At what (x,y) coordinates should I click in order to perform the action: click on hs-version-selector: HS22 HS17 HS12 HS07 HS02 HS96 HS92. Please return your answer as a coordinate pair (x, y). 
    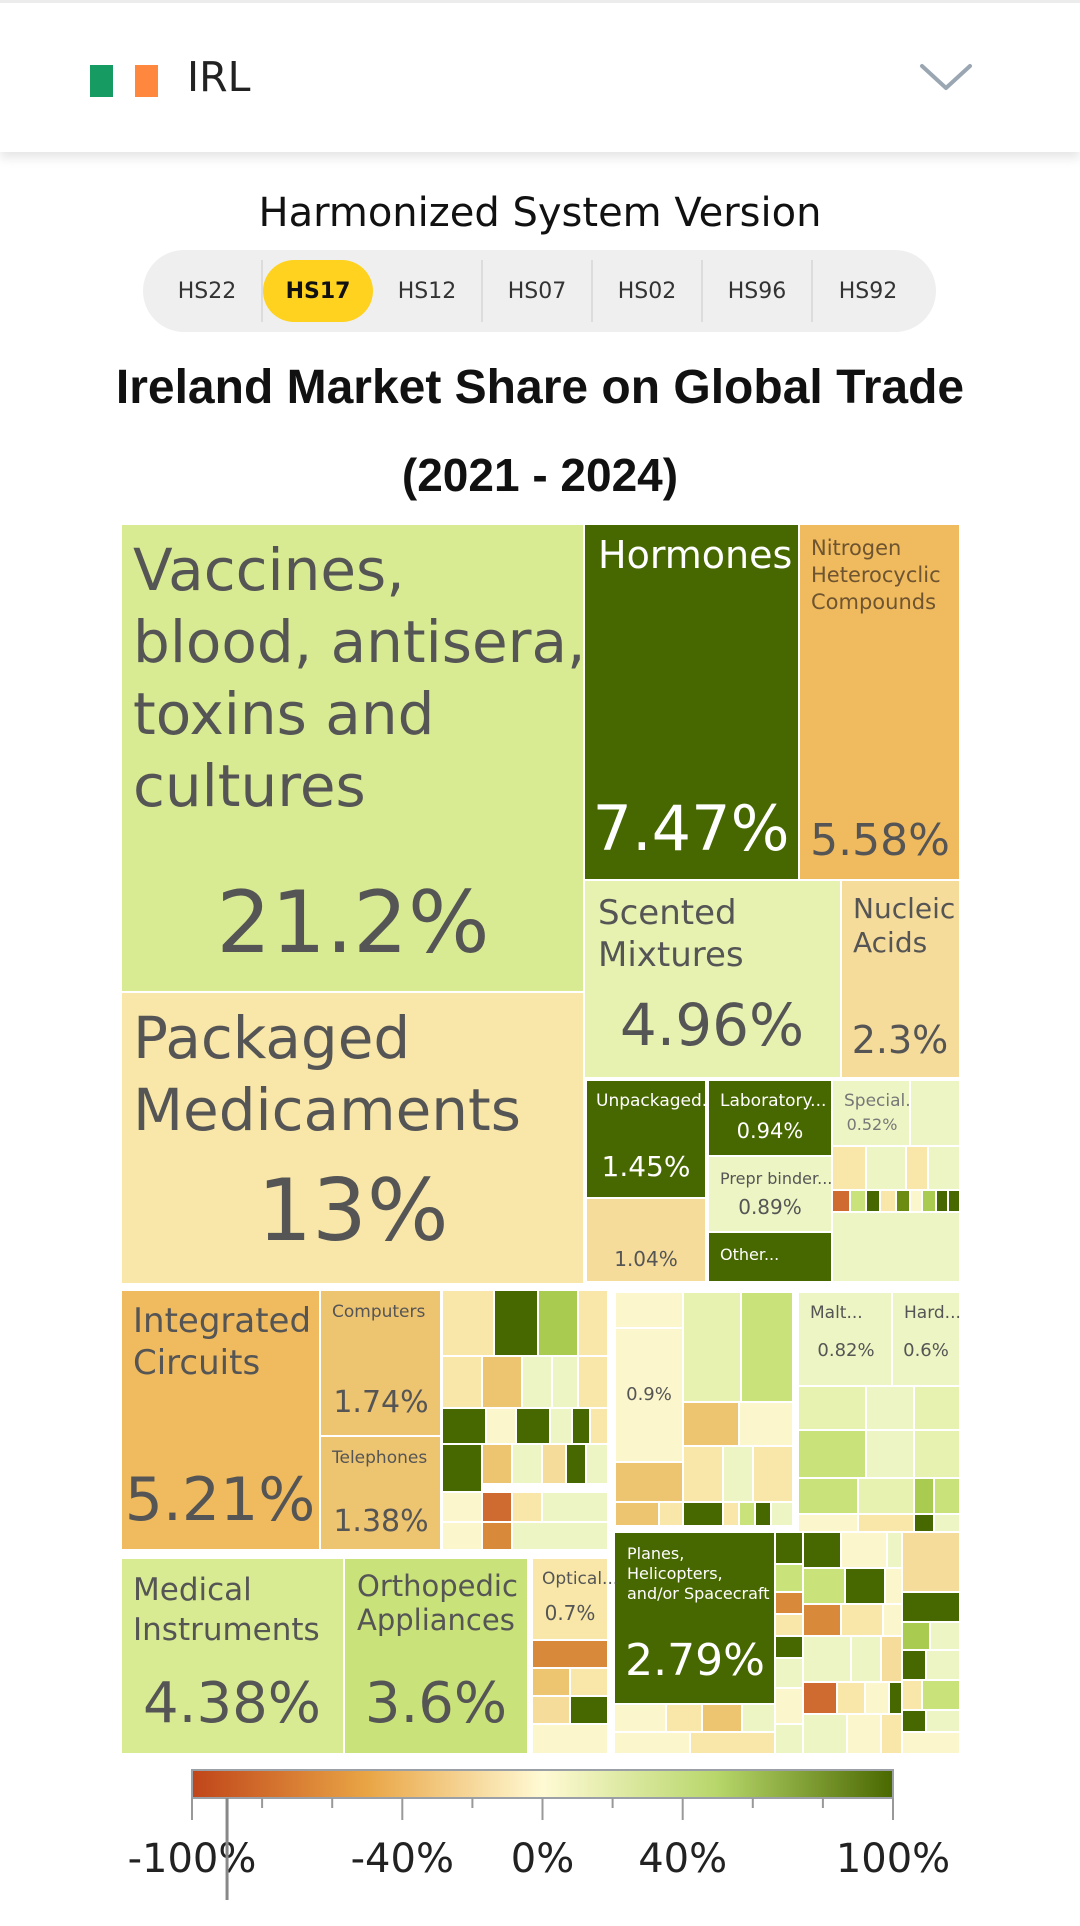
    Looking at the image, I should click on (539, 291).